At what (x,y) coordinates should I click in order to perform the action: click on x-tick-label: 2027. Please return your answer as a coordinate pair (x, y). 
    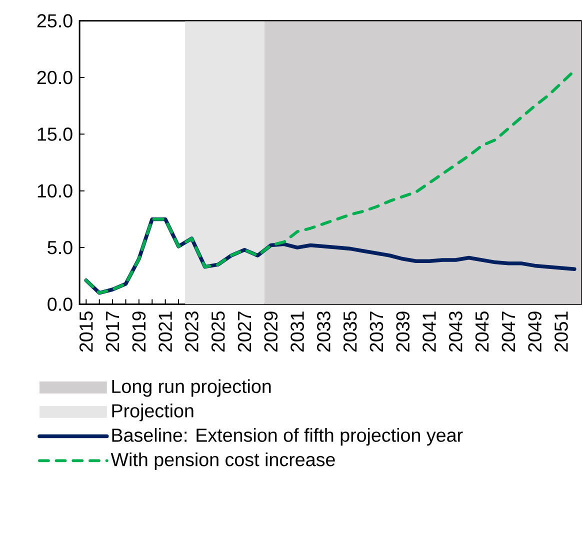
    Looking at the image, I should click on (245, 332).